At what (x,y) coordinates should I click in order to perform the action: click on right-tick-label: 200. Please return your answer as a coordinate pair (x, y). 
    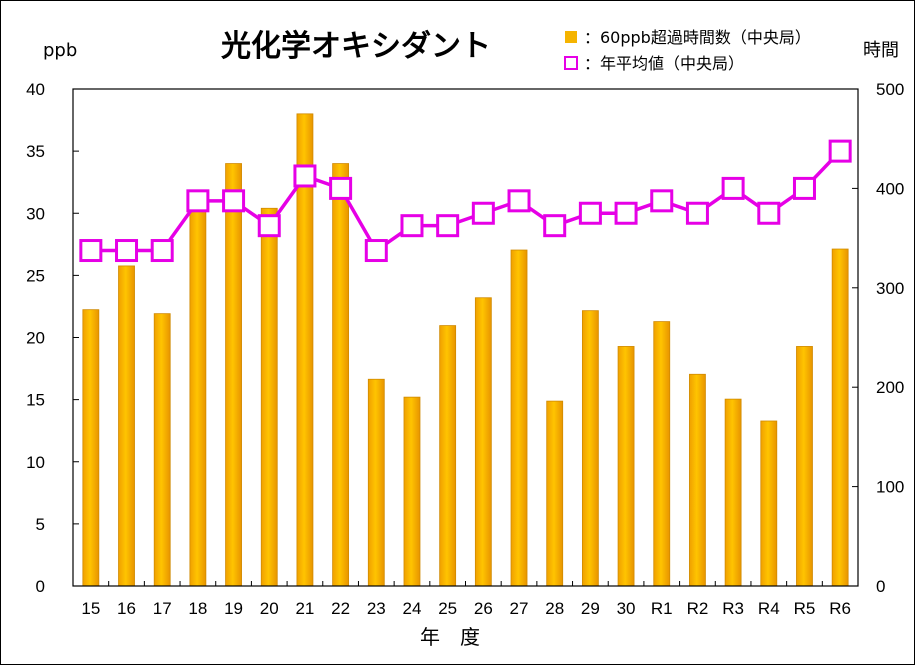
    Looking at the image, I should click on (890, 387).